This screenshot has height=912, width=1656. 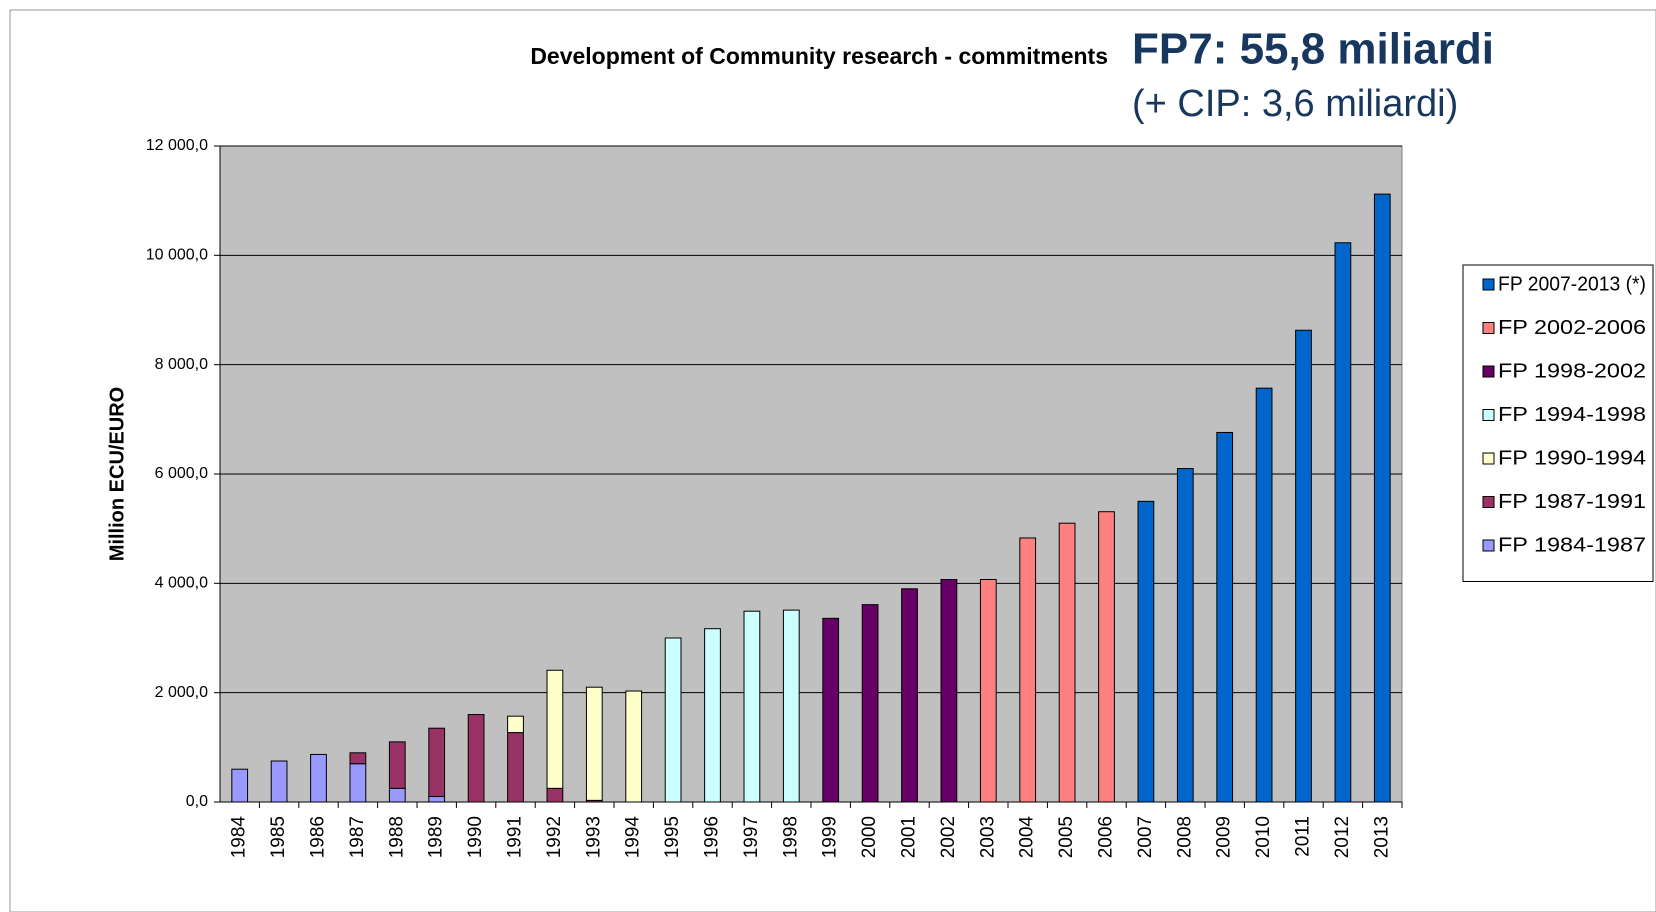 What do you see at coordinates (751, 837) in the screenshot?
I see `x-tick-label: 1997` at bounding box center [751, 837].